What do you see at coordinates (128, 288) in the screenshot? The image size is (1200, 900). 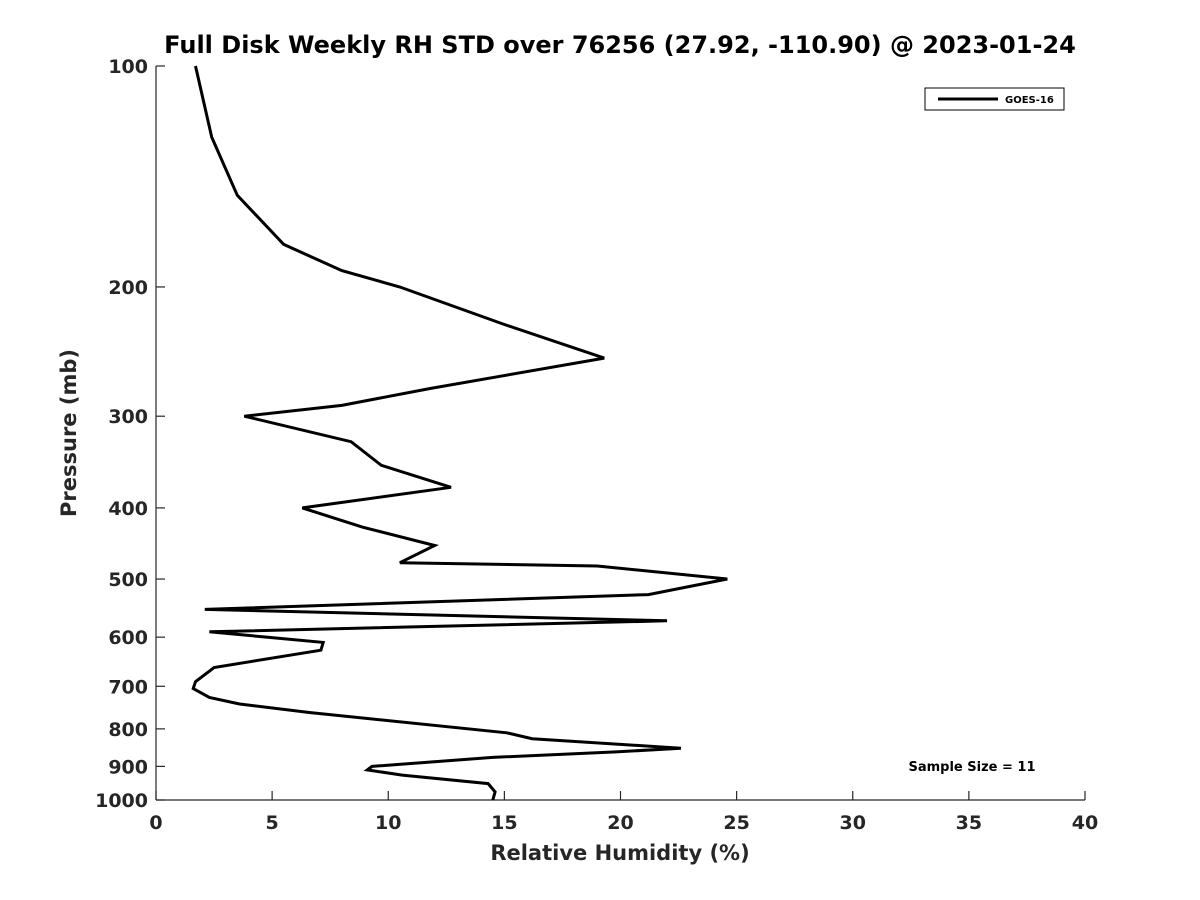 I see `y-tick-label: 200` at bounding box center [128, 288].